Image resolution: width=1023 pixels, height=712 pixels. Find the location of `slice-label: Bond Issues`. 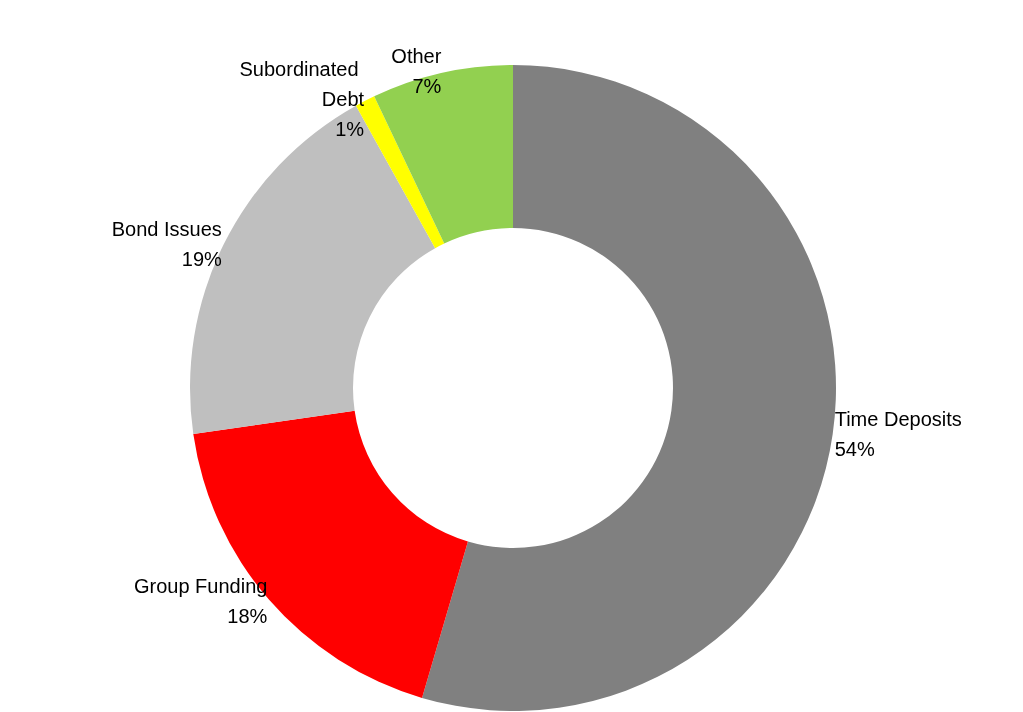

slice-label: Bond Issues is located at coordinates (166, 228).